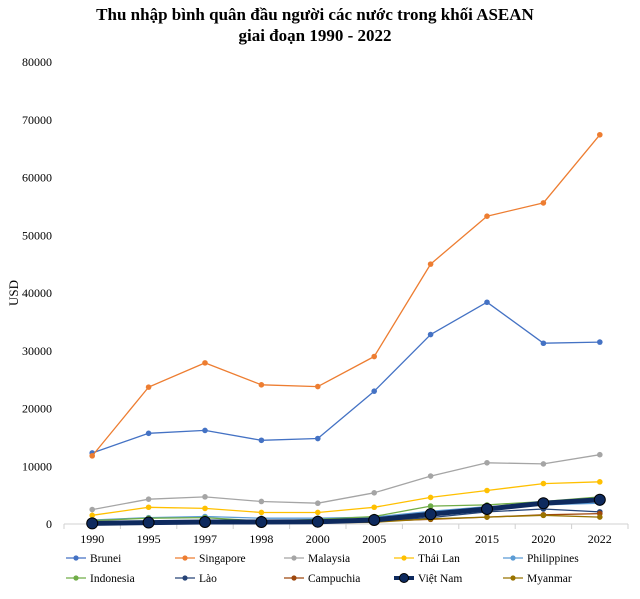  I want to click on legend-label: Myanmar, so click(549, 579).